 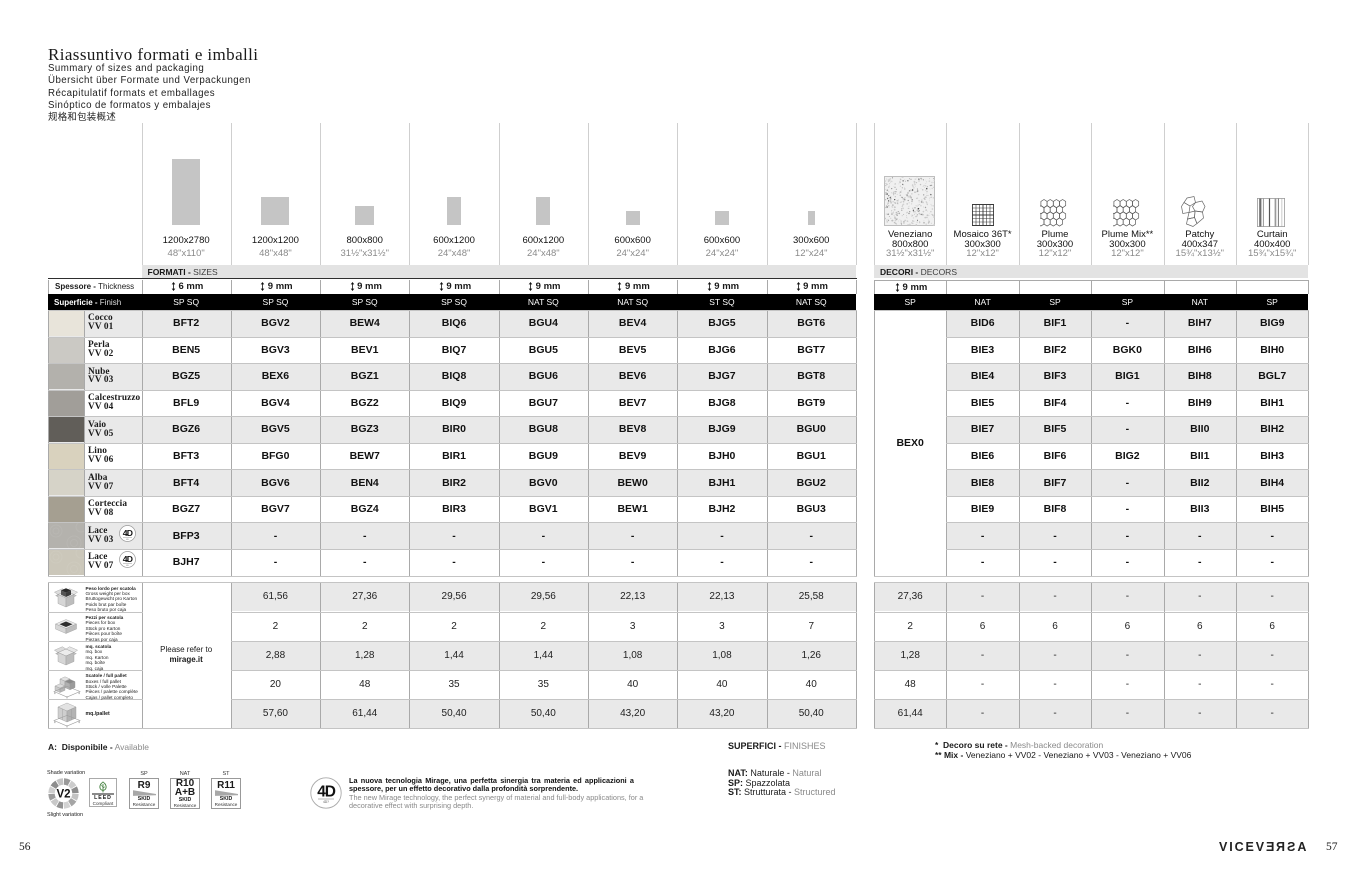 I want to click on svg-text: 4D?, so click(x=326, y=802).